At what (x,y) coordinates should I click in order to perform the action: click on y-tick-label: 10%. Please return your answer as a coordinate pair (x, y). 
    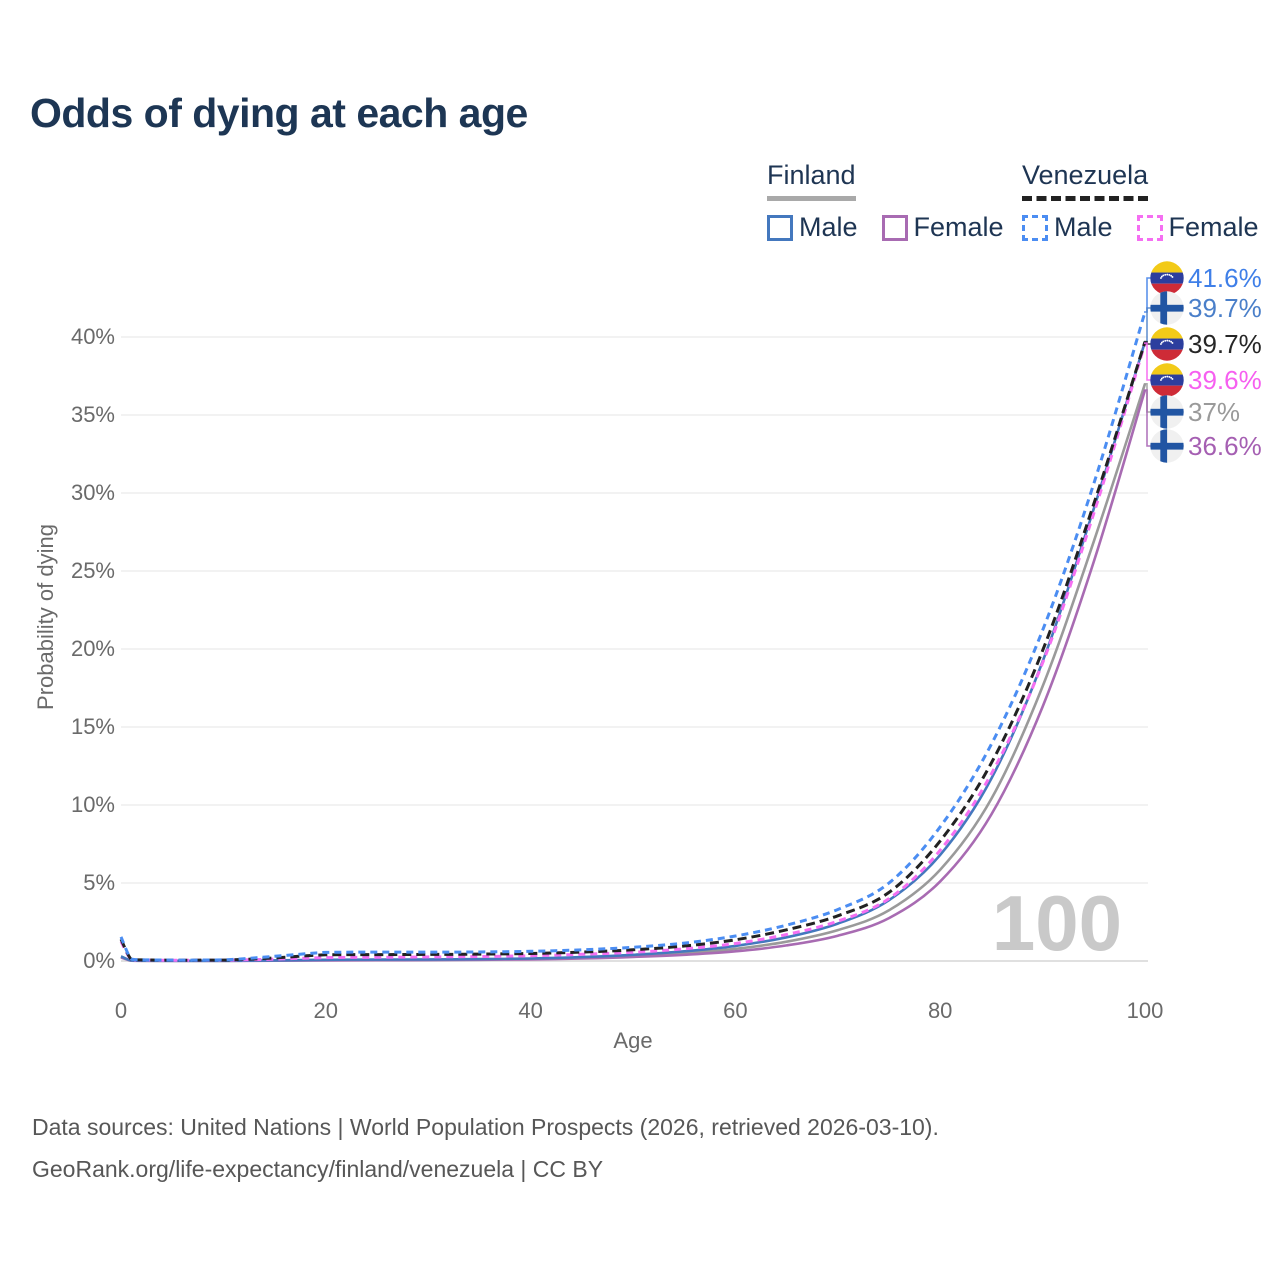
    Looking at the image, I should click on (92, 804).